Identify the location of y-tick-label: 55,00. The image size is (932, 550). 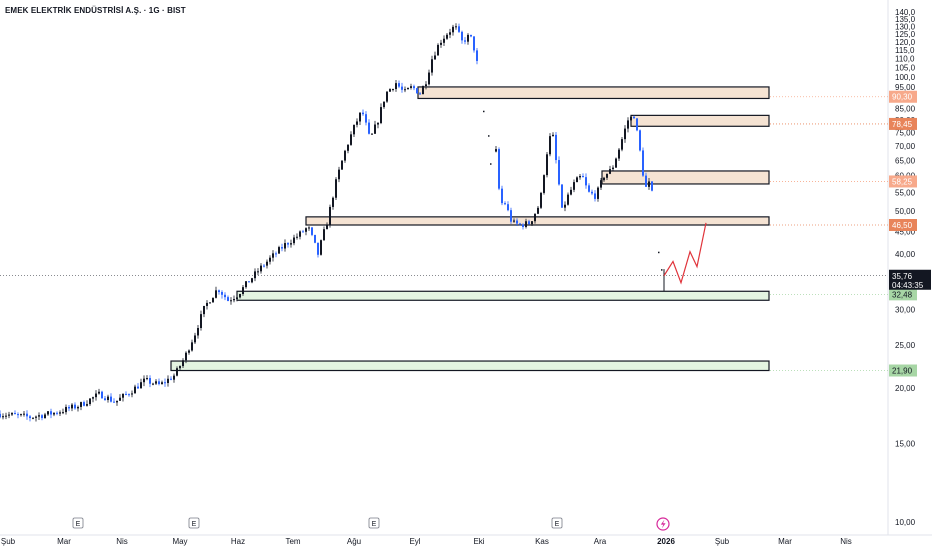
(905, 193).